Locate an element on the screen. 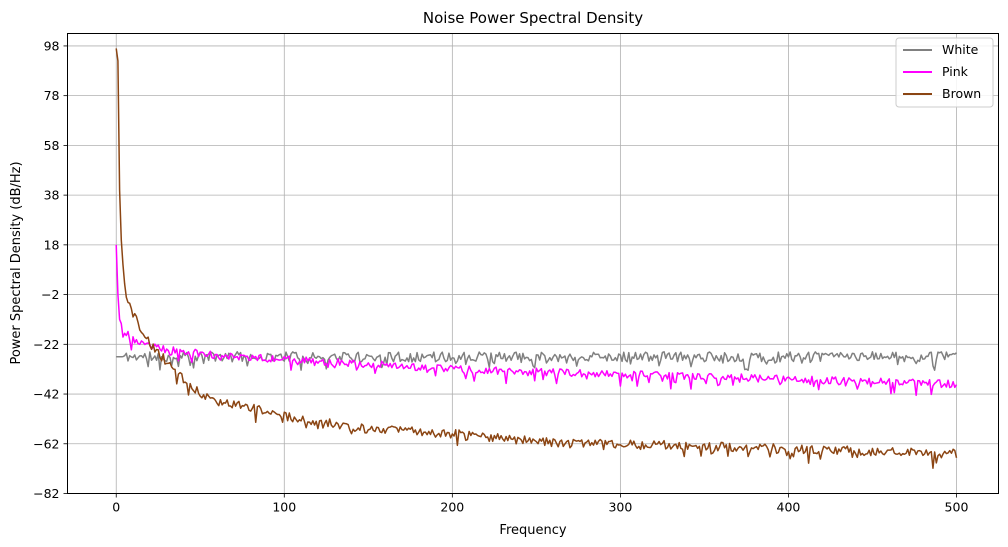 Image resolution: width=1008 pixels, height=547 pixels. x-tick-label: 300 is located at coordinates (620, 507).